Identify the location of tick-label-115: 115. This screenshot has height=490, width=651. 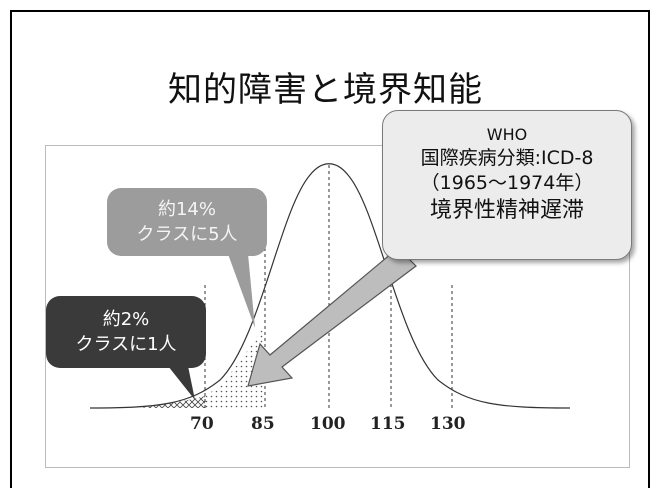
(388, 424).